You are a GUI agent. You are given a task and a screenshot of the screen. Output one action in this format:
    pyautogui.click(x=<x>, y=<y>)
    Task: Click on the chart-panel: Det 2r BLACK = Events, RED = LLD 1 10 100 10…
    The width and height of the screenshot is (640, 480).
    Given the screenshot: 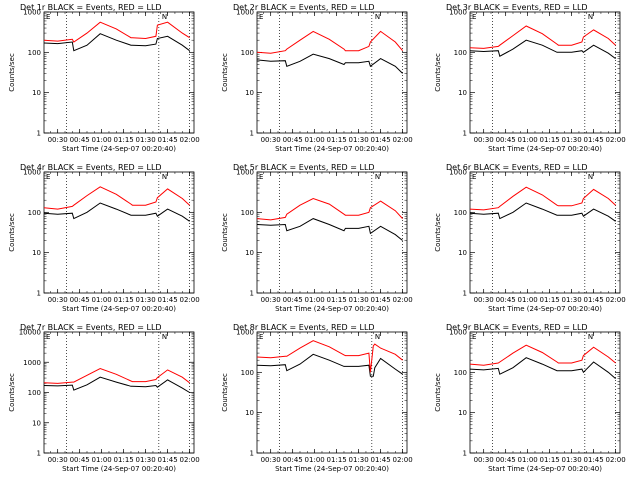 What is the action you would take?
    pyautogui.click(x=319, y=80)
    